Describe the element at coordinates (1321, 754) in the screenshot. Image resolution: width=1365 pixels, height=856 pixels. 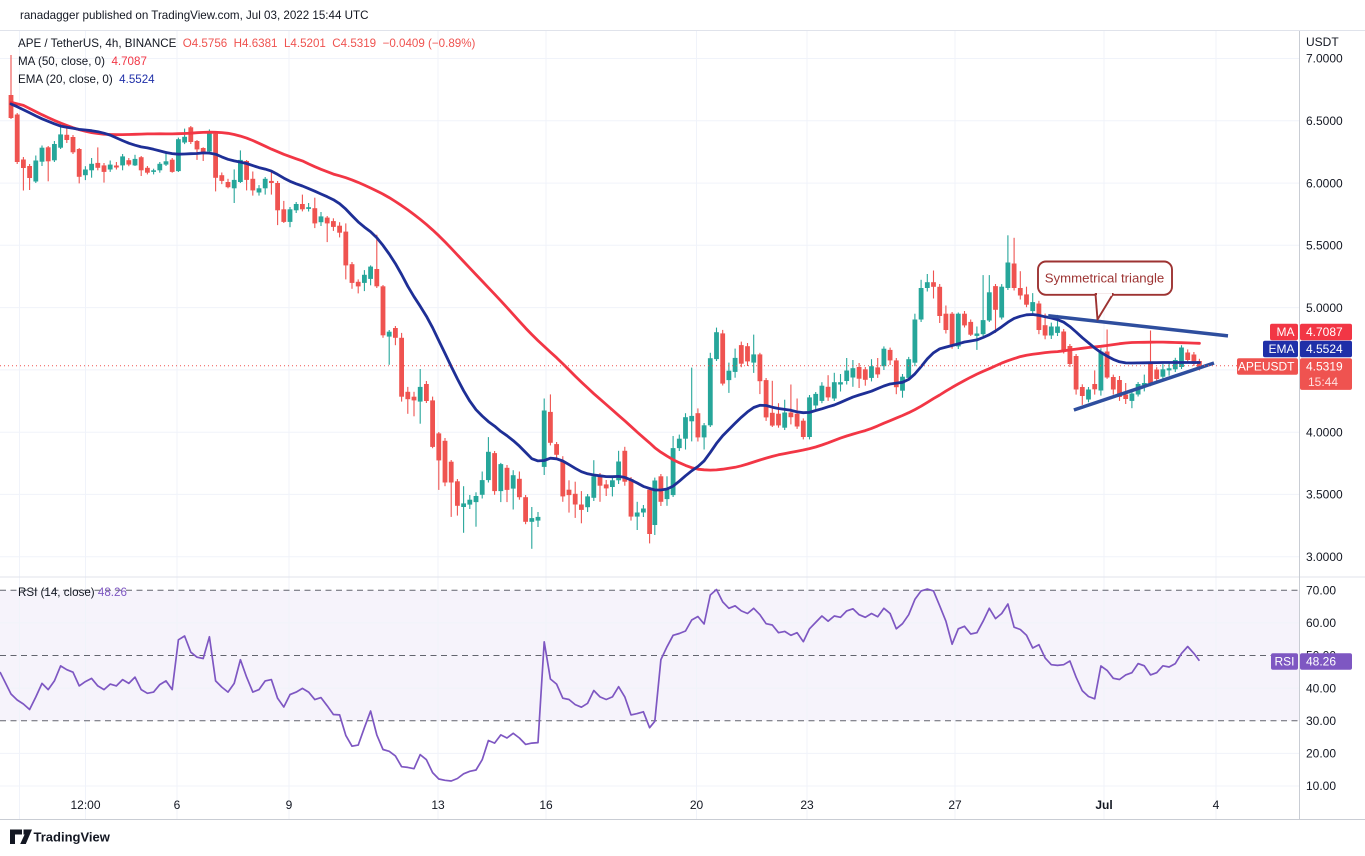
I see `svg-text: 20.00` at that location.